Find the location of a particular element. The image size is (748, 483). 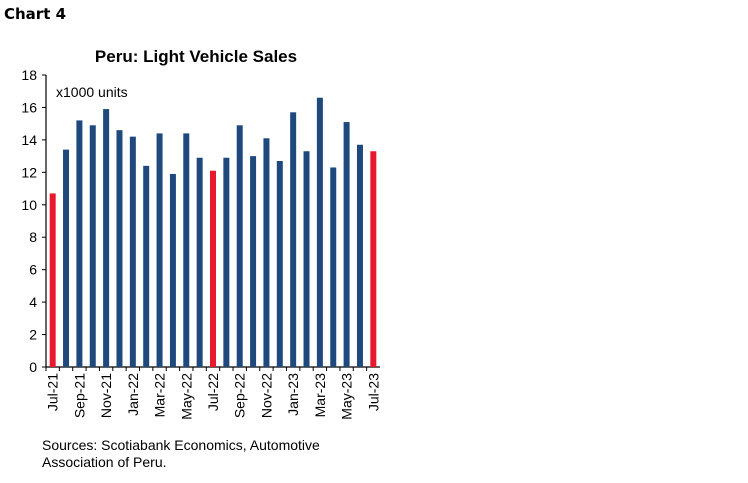

y-tick-label: 18 is located at coordinates (29, 75).